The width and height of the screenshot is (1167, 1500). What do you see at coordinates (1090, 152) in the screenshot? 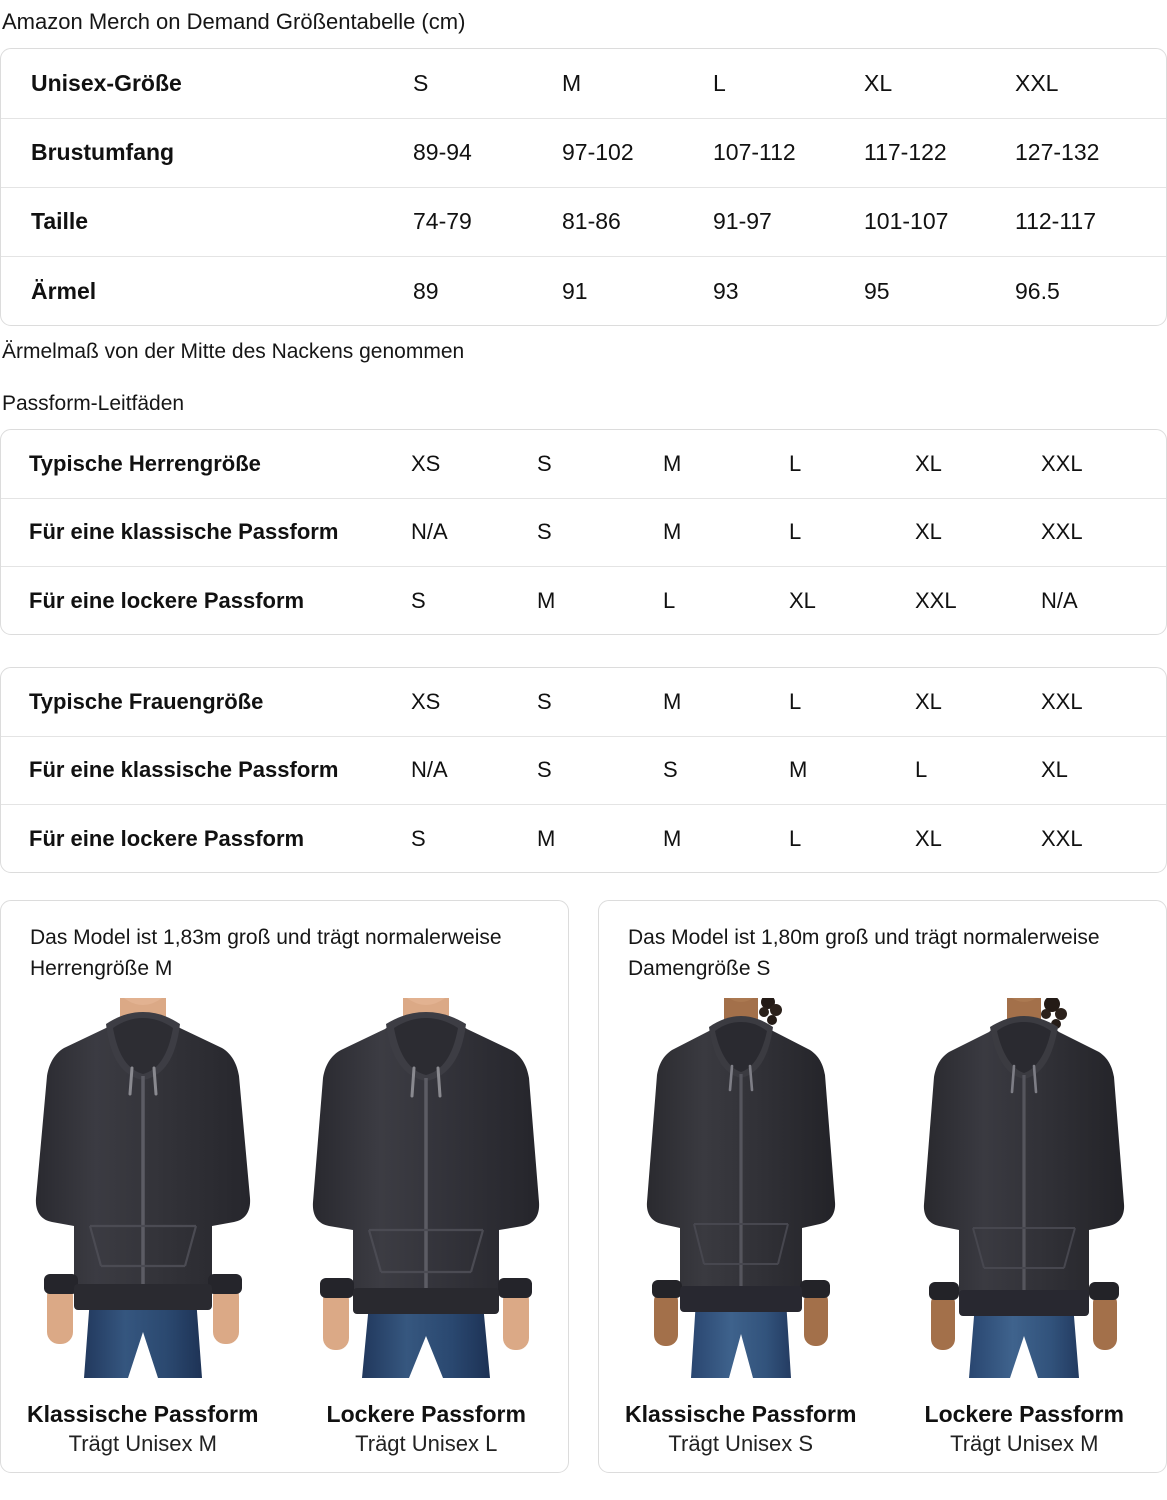
I see `cell: 127-132` at bounding box center [1090, 152].